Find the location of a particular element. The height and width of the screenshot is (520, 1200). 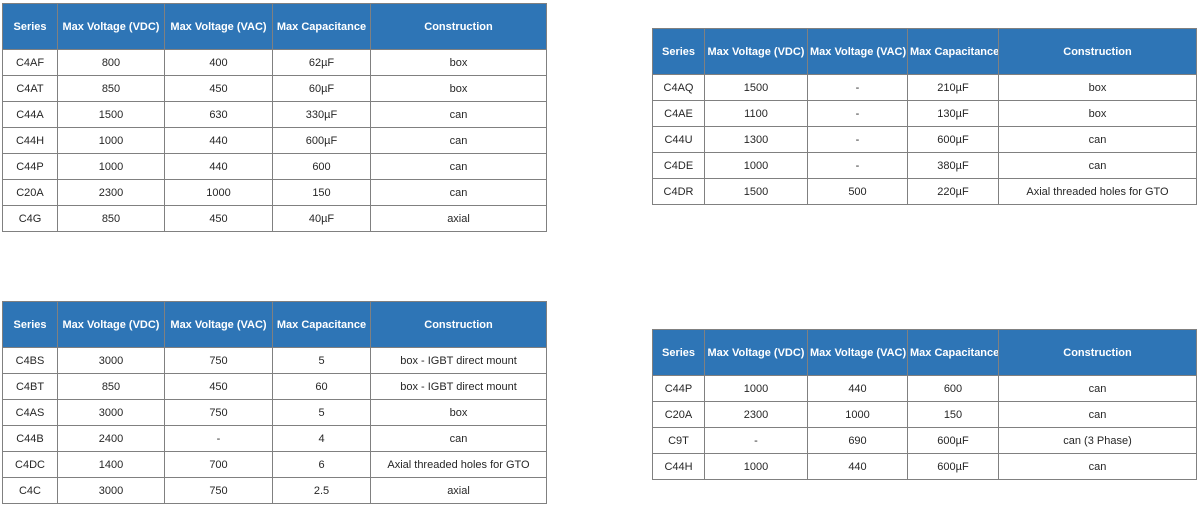

cell-max-voltage-vac: 500 is located at coordinates (857, 191).